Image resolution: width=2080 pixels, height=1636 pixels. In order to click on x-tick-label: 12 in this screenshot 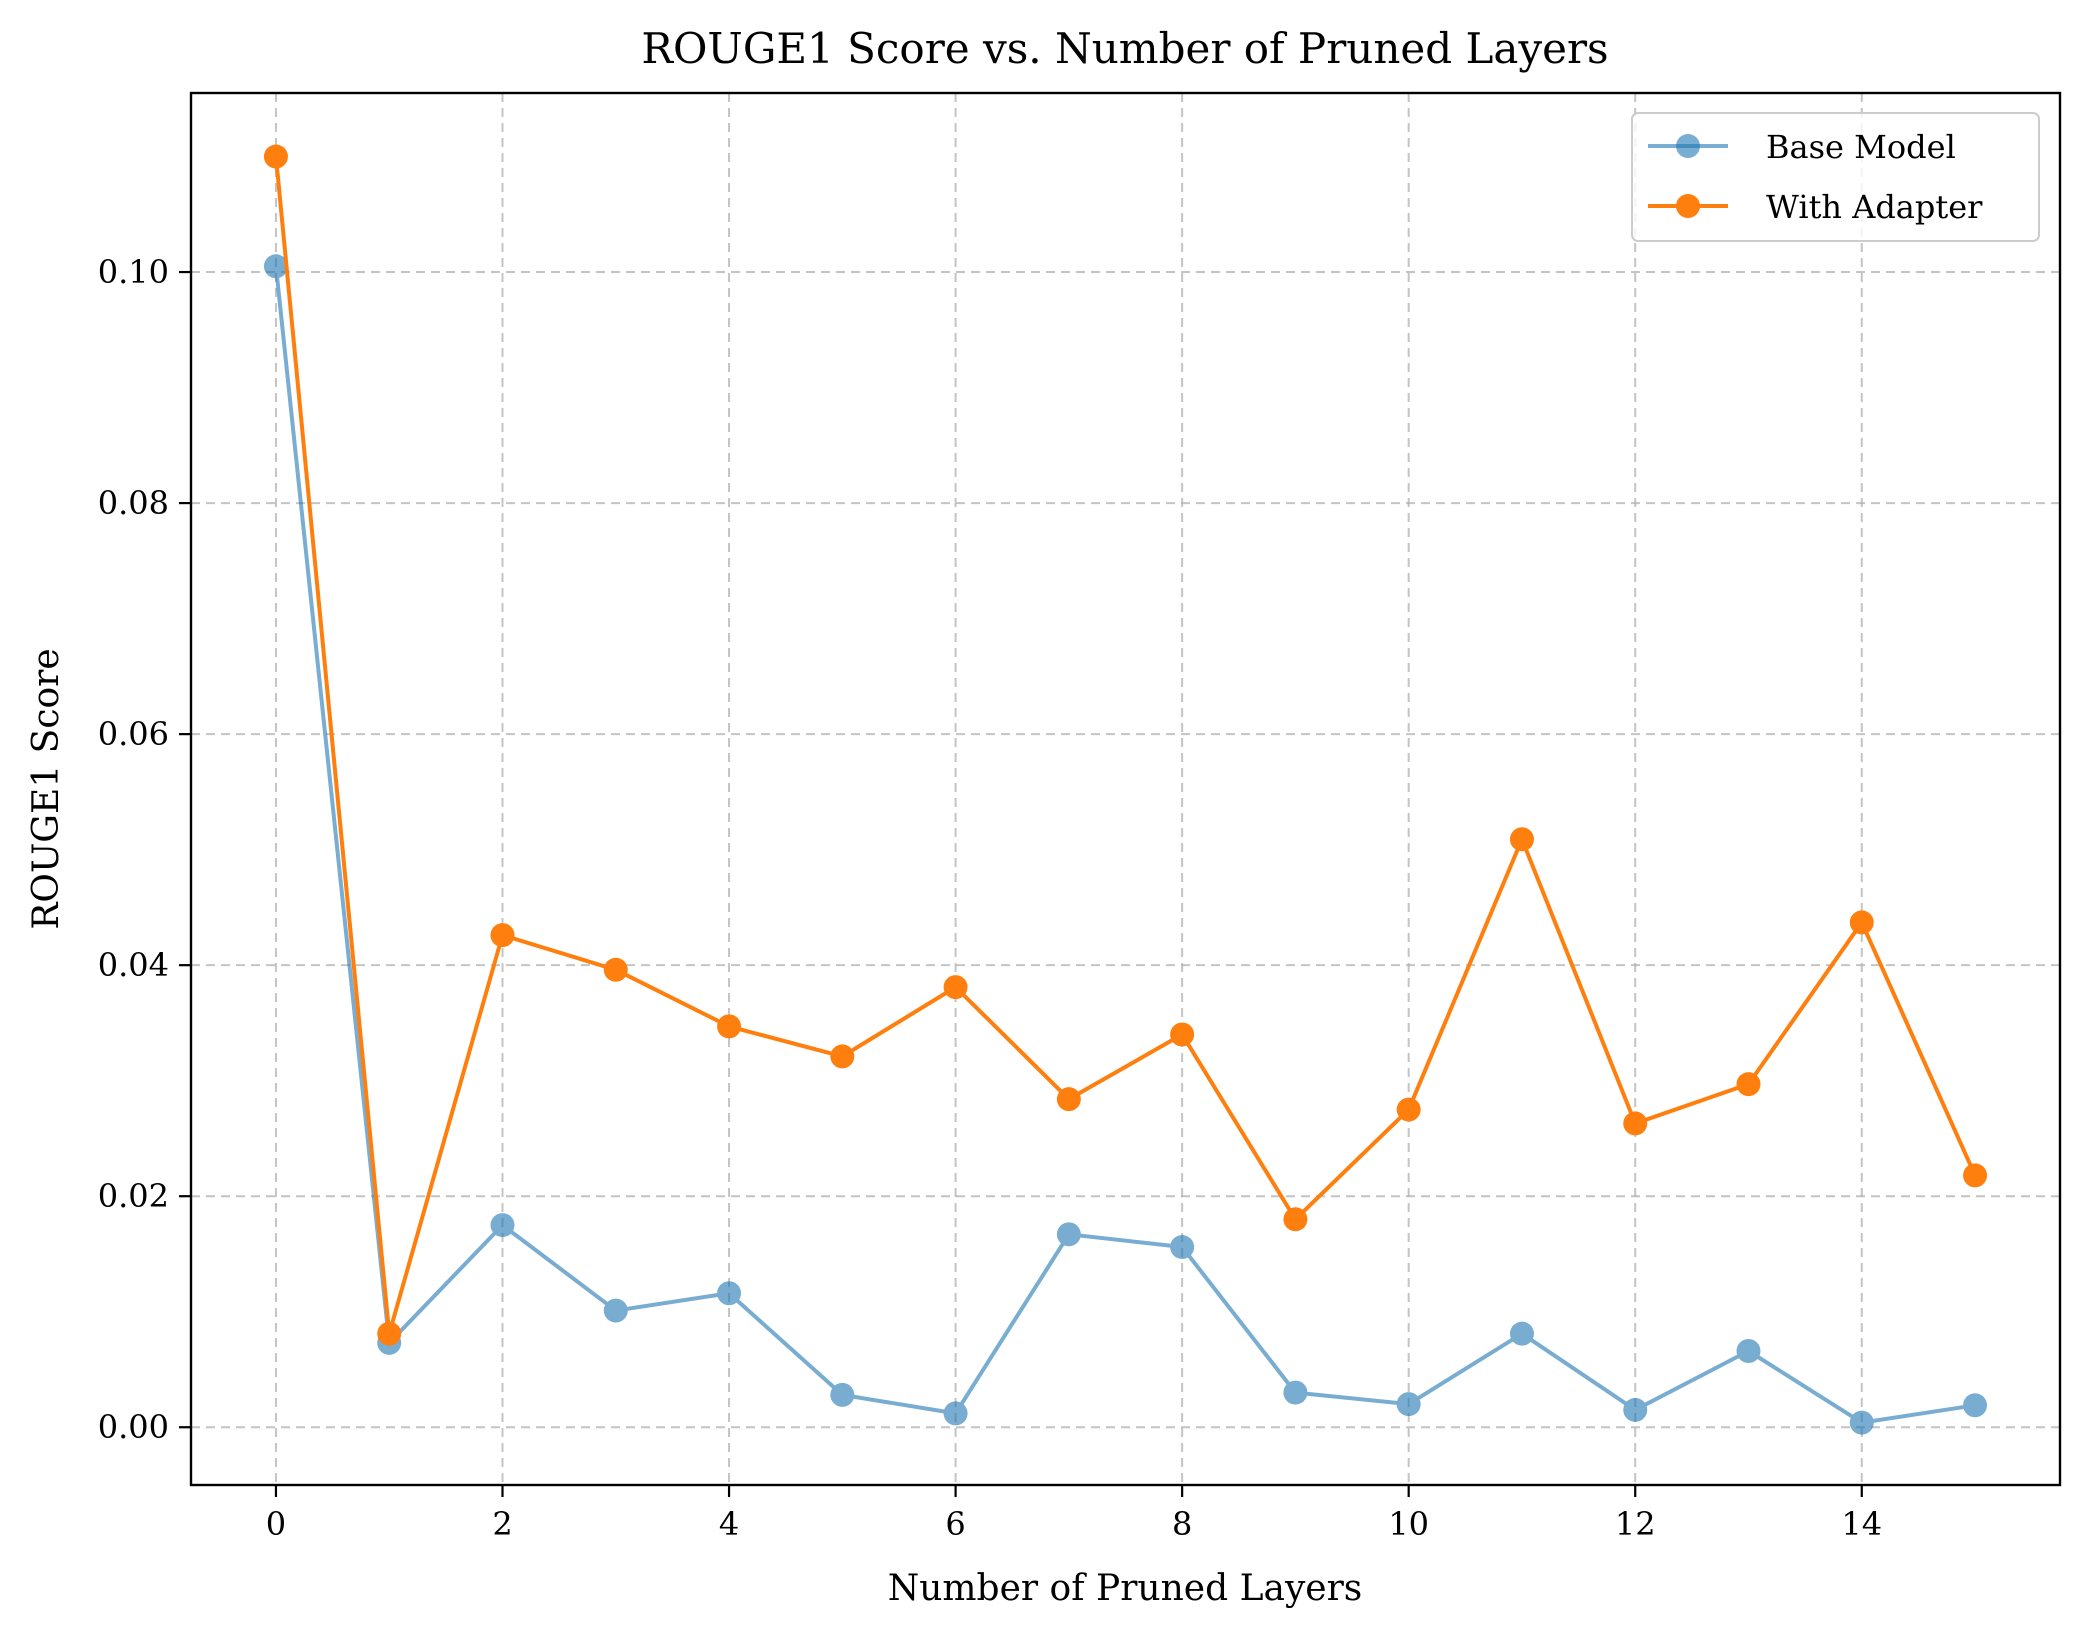, I will do `click(1635, 1524)`.